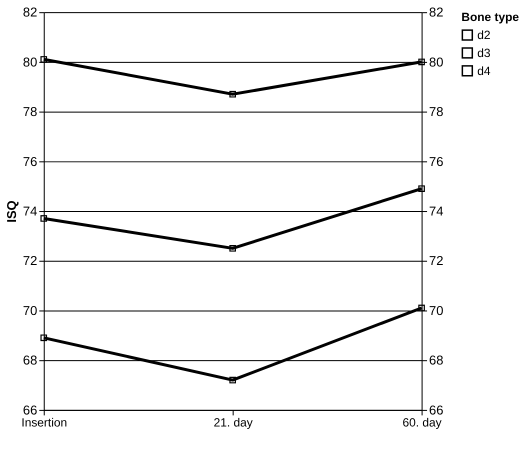 This screenshot has height=465, width=525. I want to click on legend-label: d2, so click(484, 35).